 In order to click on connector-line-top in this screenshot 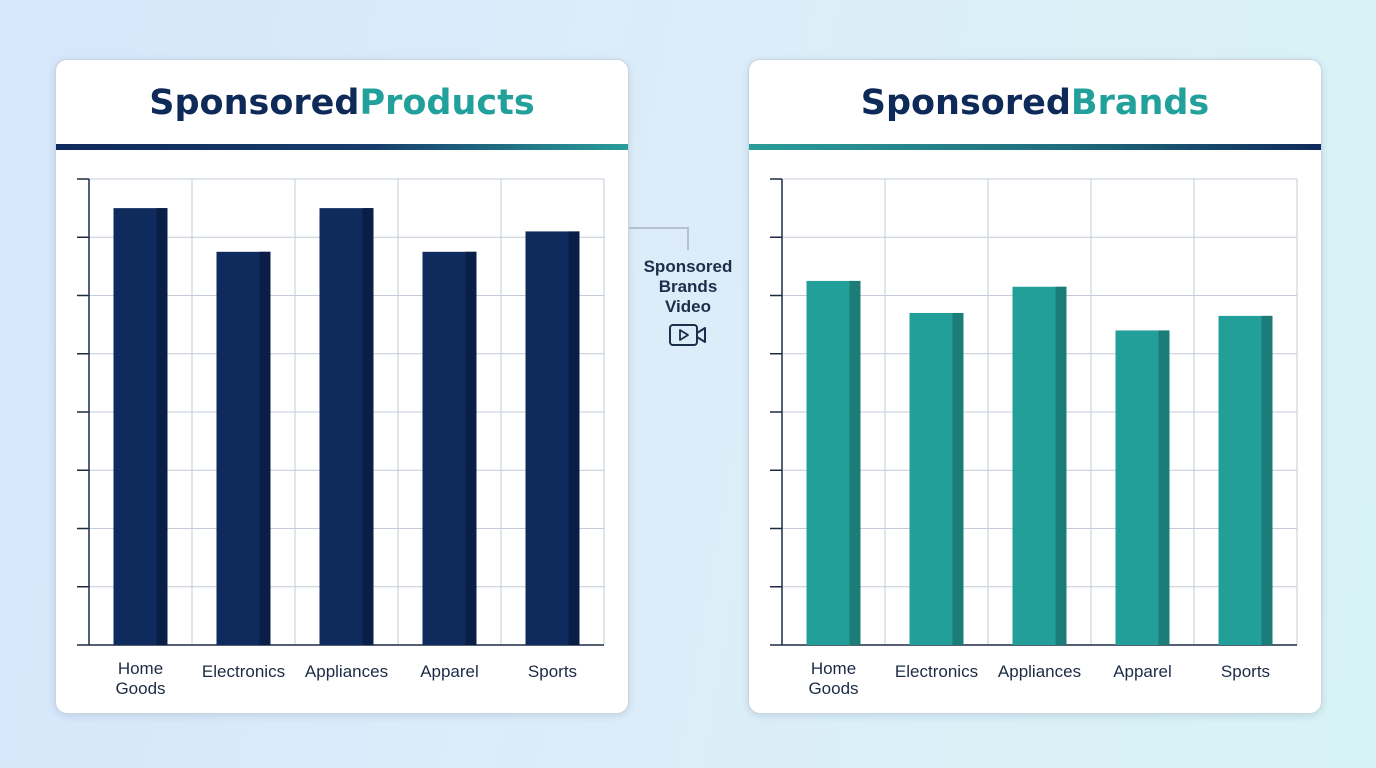, I will do `click(659, 238)`.